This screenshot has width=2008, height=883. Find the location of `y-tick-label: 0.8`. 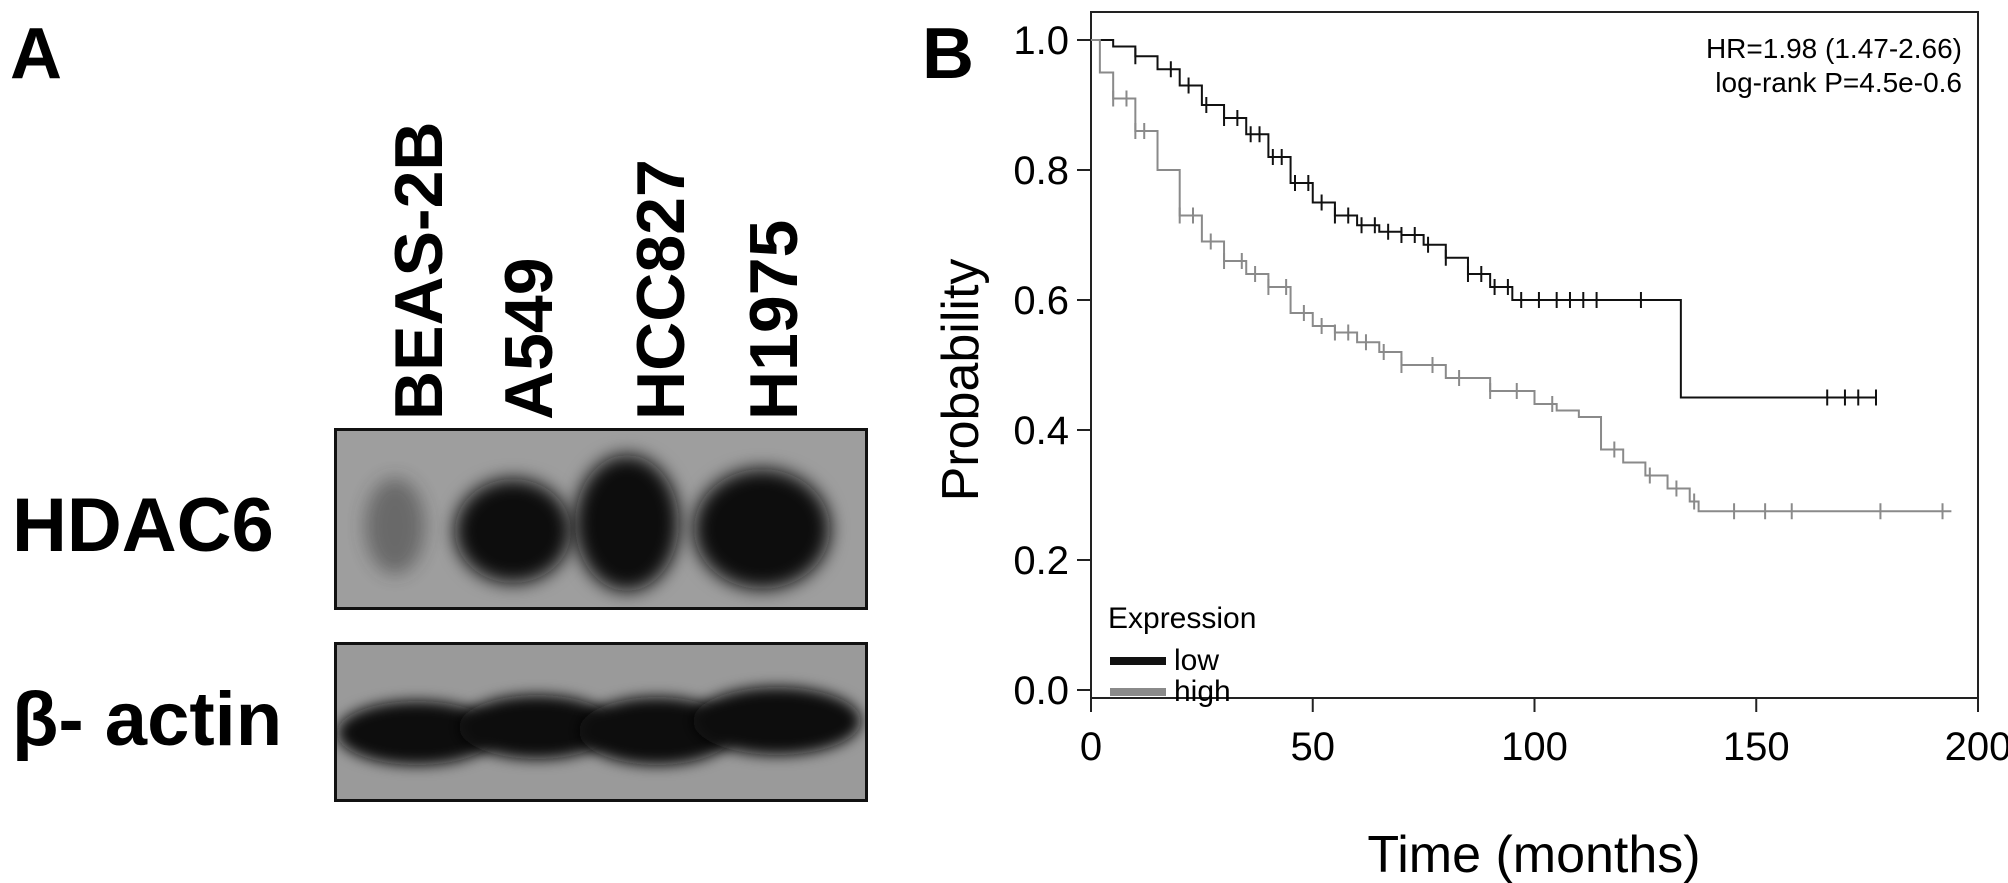

y-tick-label: 0.8 is located at coordinates (1041, 171).